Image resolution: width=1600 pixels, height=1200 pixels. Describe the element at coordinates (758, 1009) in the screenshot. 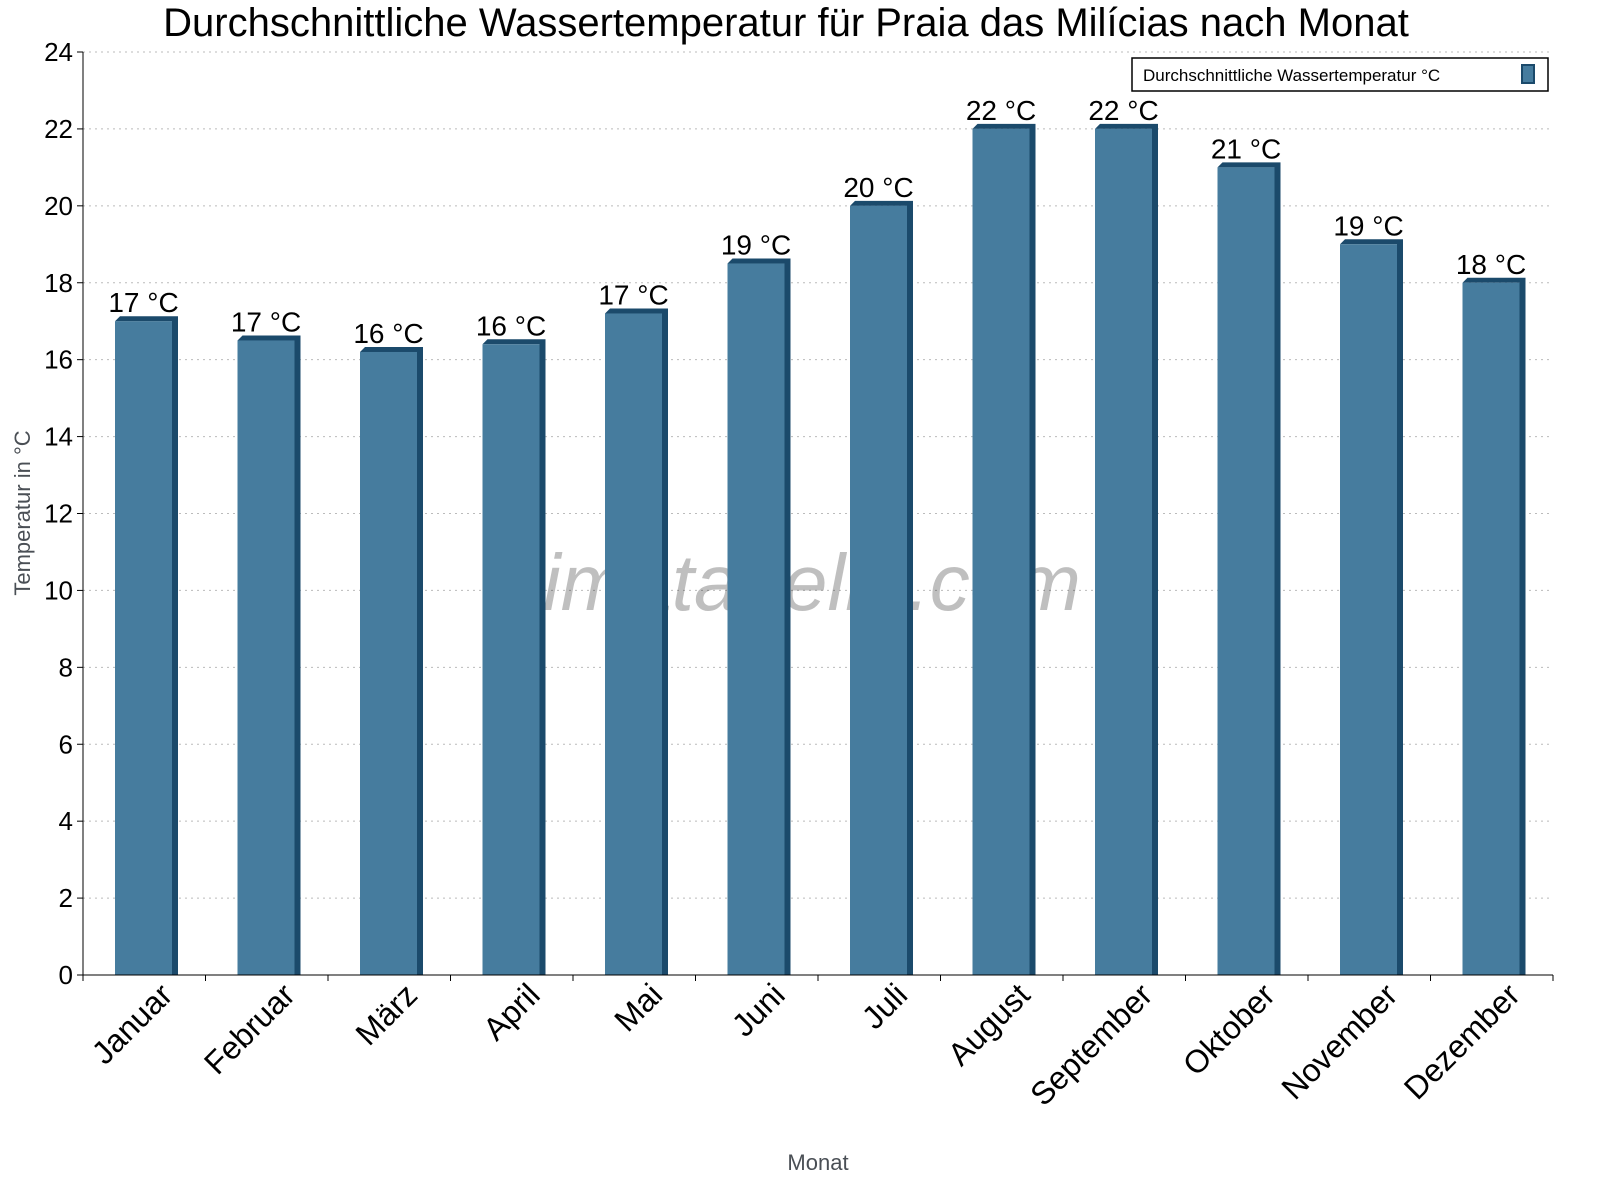

I see `x-tick-label: Juni` at that location.